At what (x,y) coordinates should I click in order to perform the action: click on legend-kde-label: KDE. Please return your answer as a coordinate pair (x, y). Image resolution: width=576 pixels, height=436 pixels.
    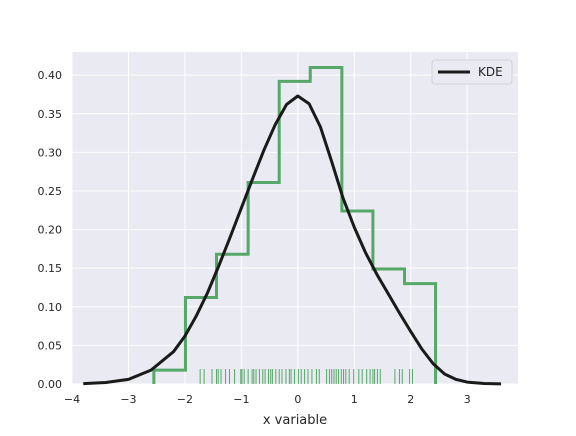
    Looking at the image, I should click on (490, 72).